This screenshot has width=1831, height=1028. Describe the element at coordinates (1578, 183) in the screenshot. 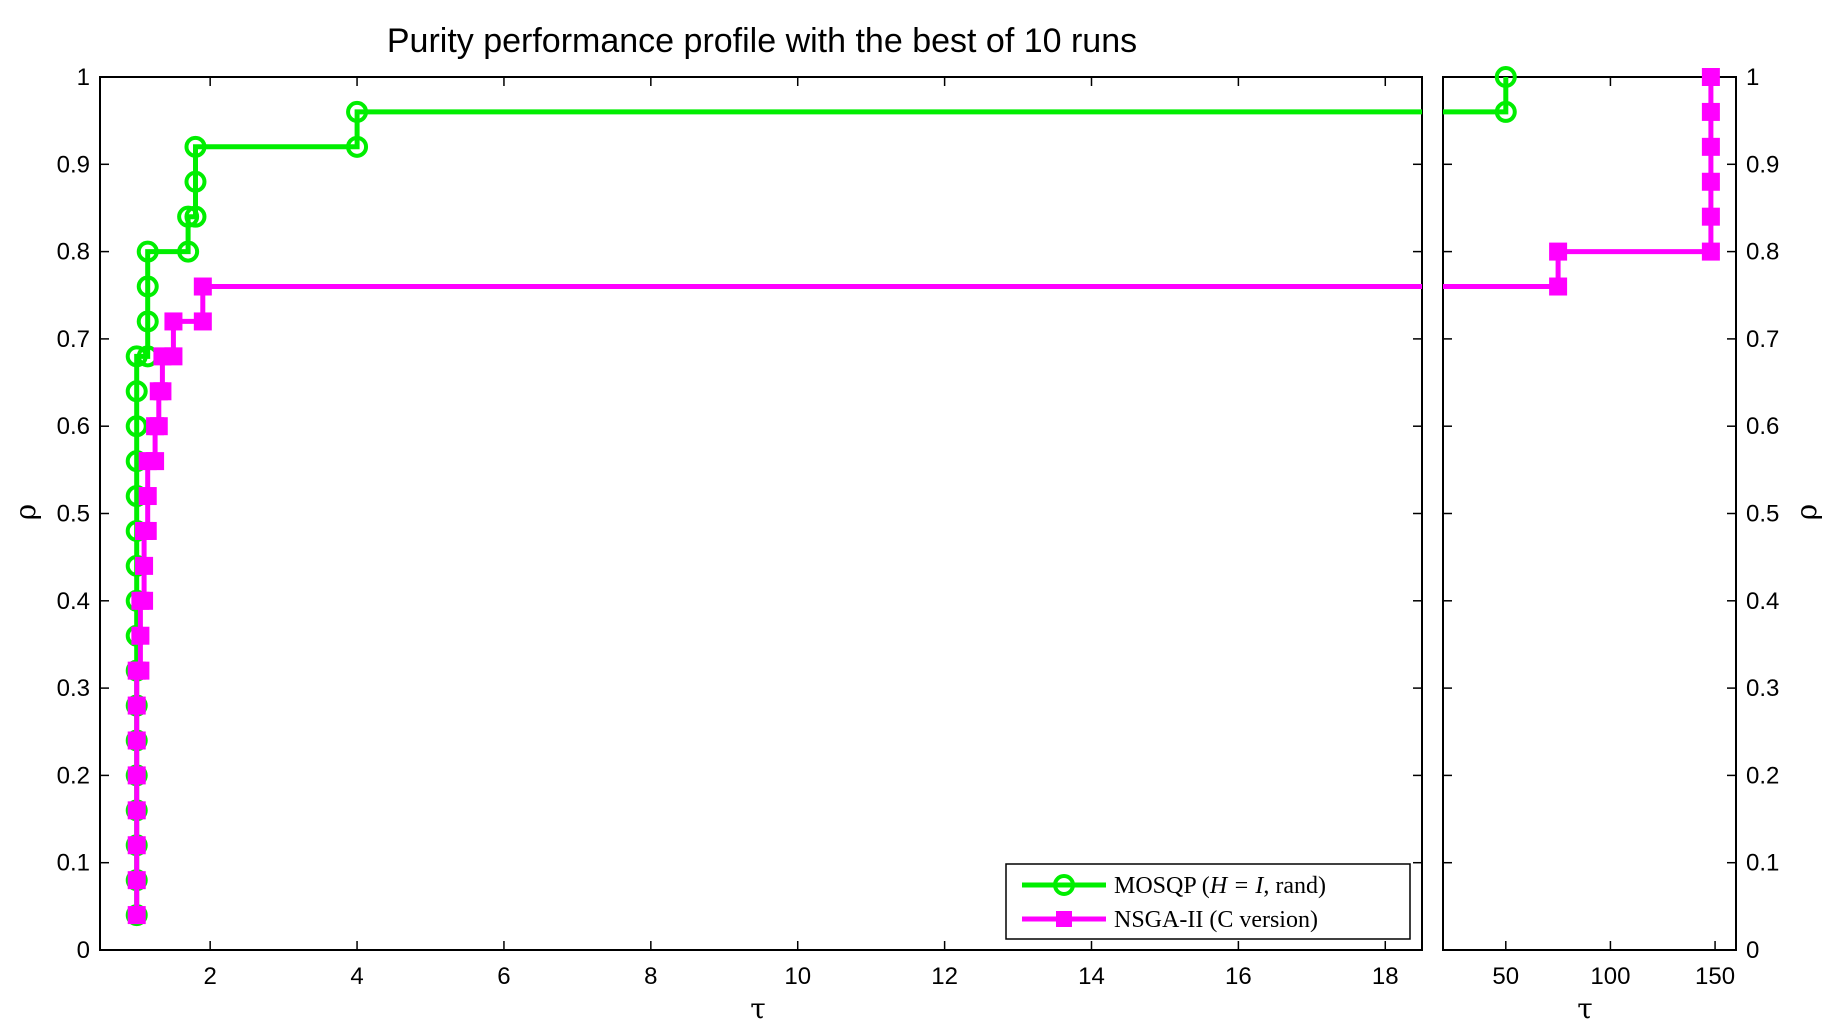

I see `series-line` at that location.